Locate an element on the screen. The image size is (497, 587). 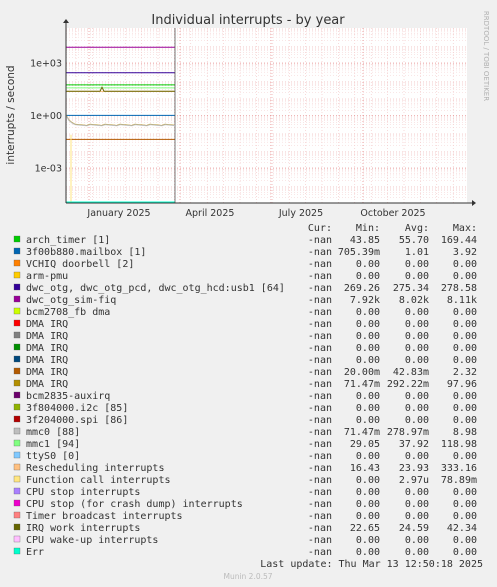
legend-header-avg: Avg: is located at coordinates (417, 228).